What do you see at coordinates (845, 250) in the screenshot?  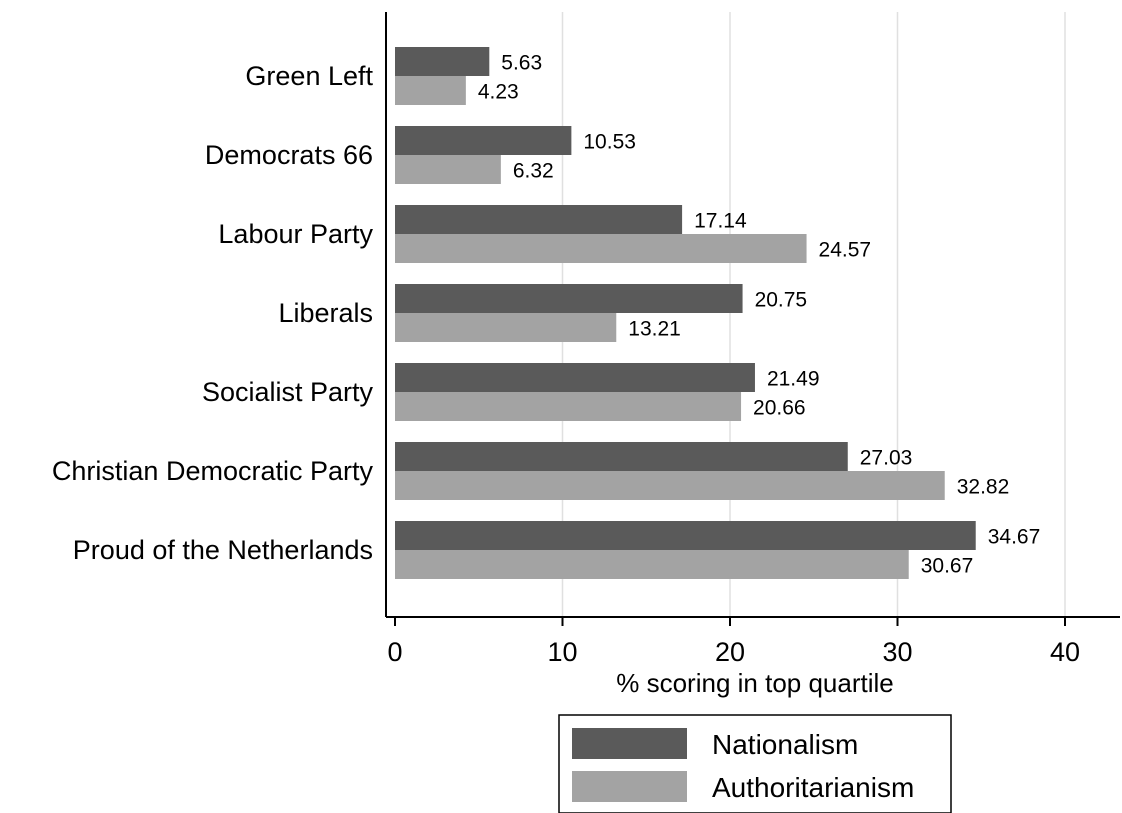 I see `value-label-authoritarianism-labour-party: 24.57` at bounding box center [845, 250].